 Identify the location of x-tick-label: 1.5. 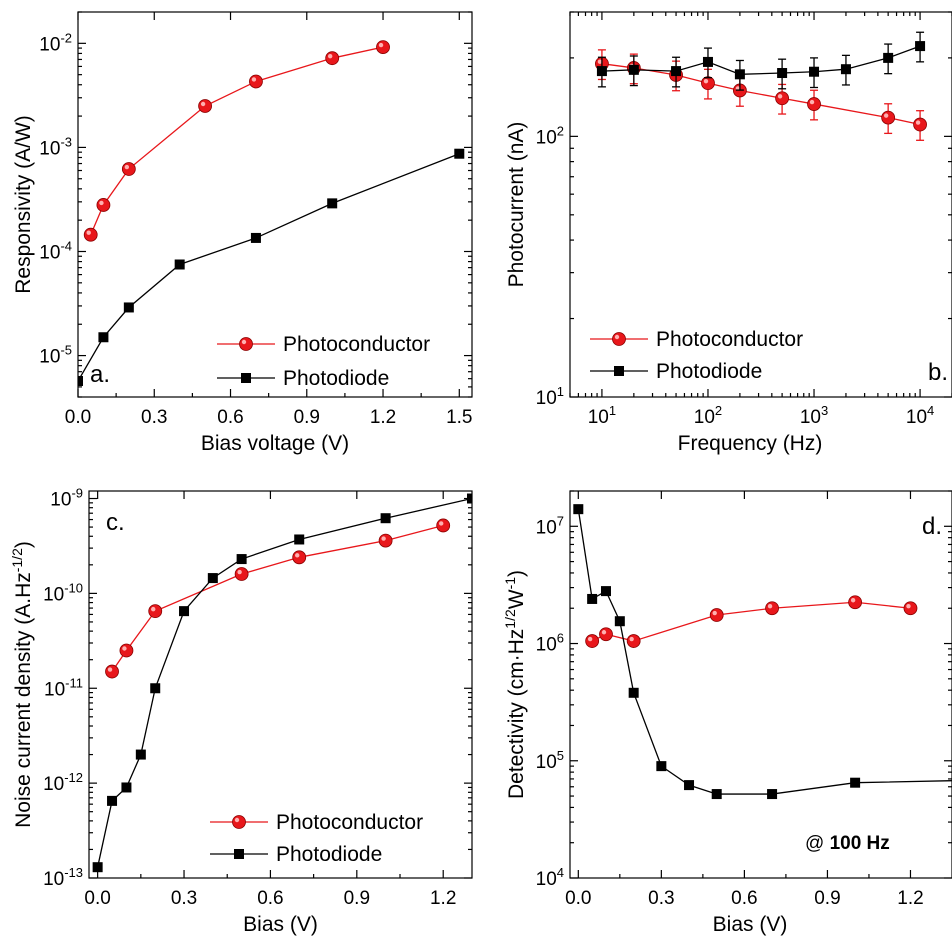
(459, 417).